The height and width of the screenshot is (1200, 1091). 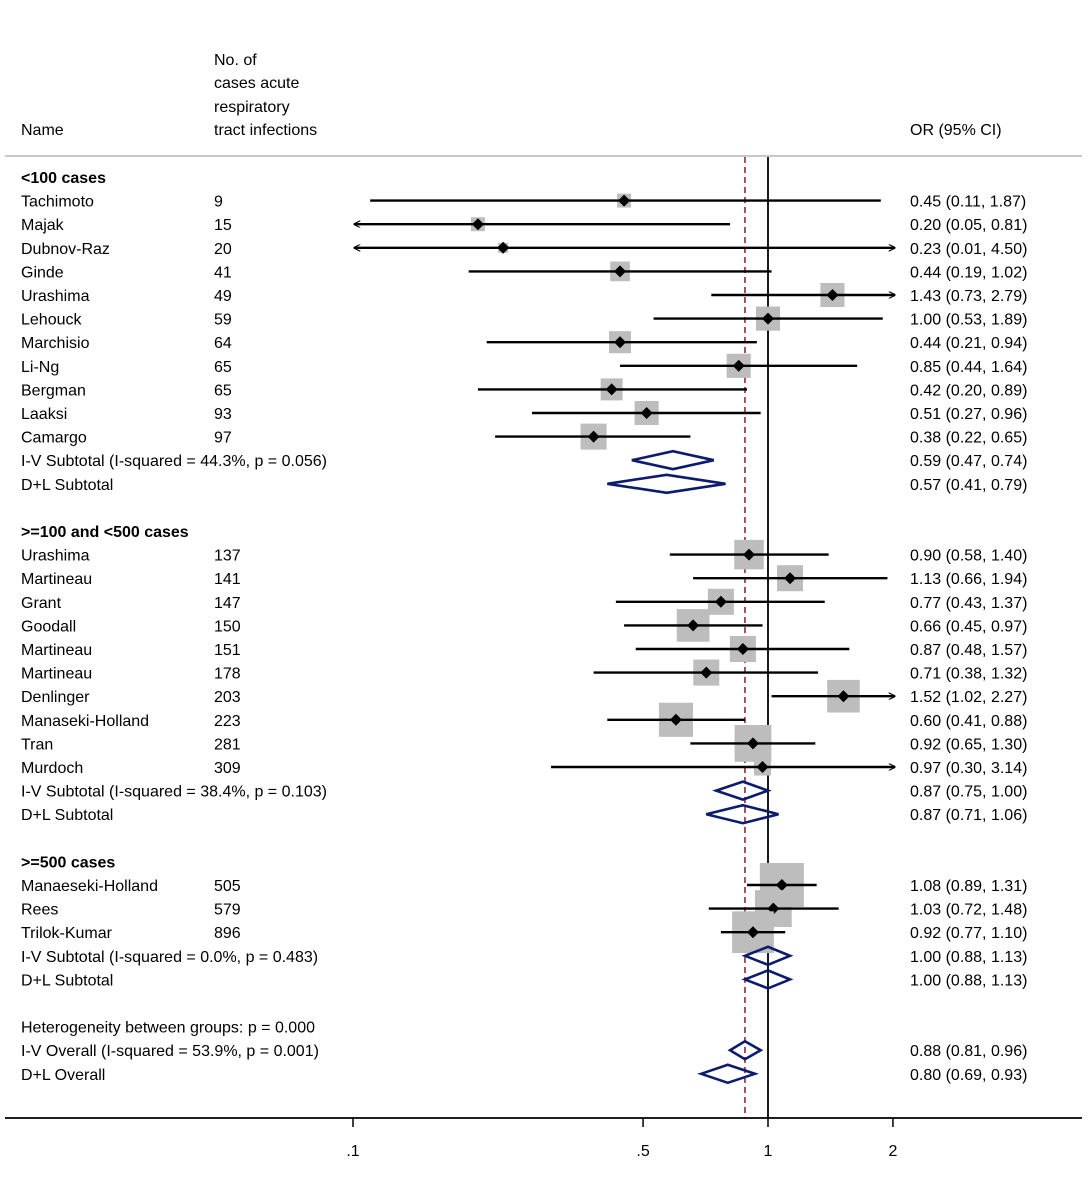 What do you see at coordinates (968, 792) in the screenshot?
I see `pooled-or-ci: 0.87 (0.75, 1.00)` at bounding box center [968, 792].